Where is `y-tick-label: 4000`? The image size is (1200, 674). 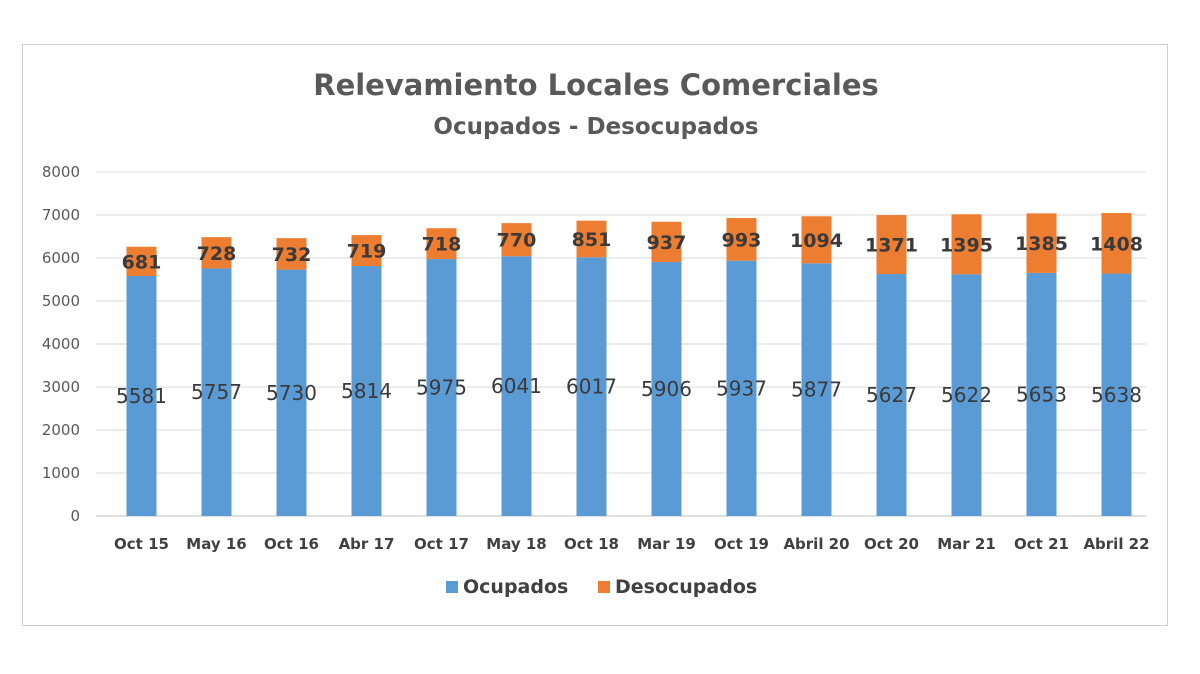 y-tick-label: 4000 is located at coordinates (61, 344).